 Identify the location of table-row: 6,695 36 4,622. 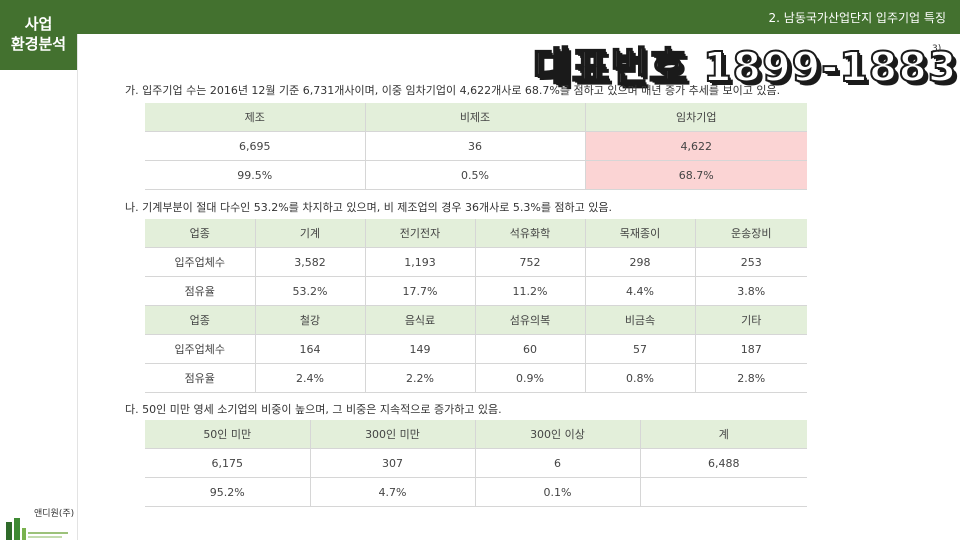
(476, 146).